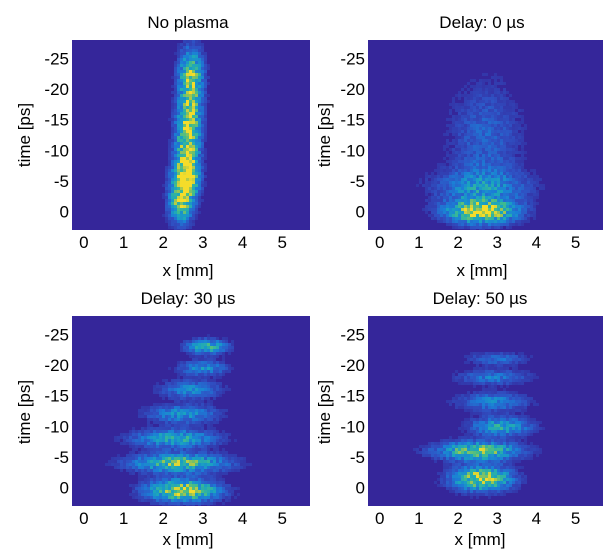 The image size is (603, 549). I want to click on panel-title: Delay: 50 µs, so click(480, 298).